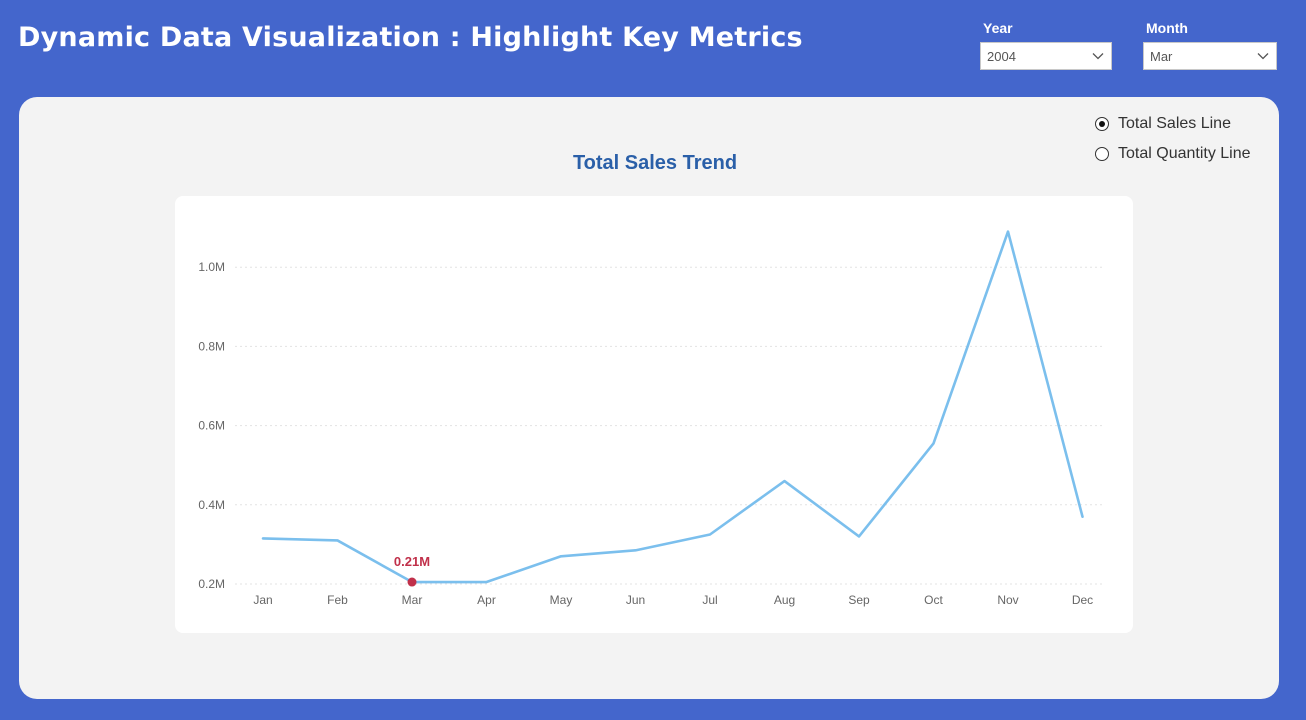 The height and width of the screenshot is (720, 1306). I want to click on x-tick-label: Feb, so click(337, 600).